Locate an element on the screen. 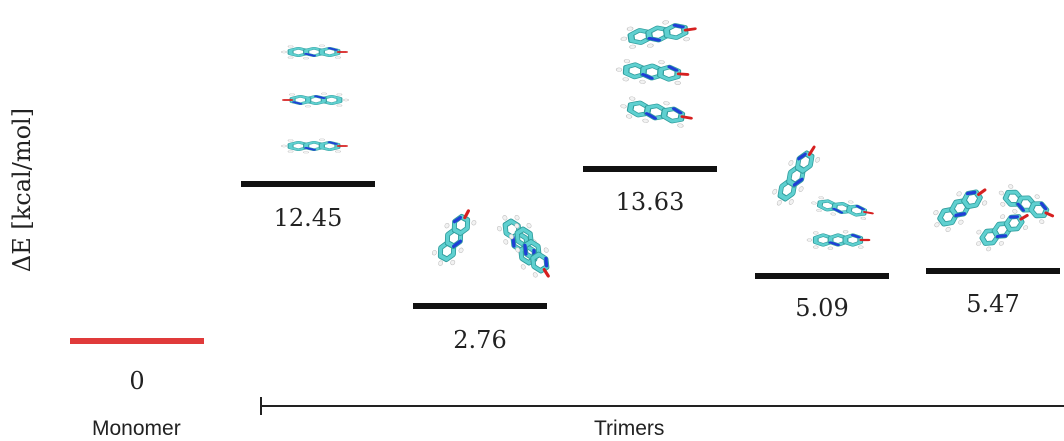 The width and height of the screenshot is (1064, 441). y-axis-label-text: ΔE [kcal/mol] is located at coordinates (22, 190).